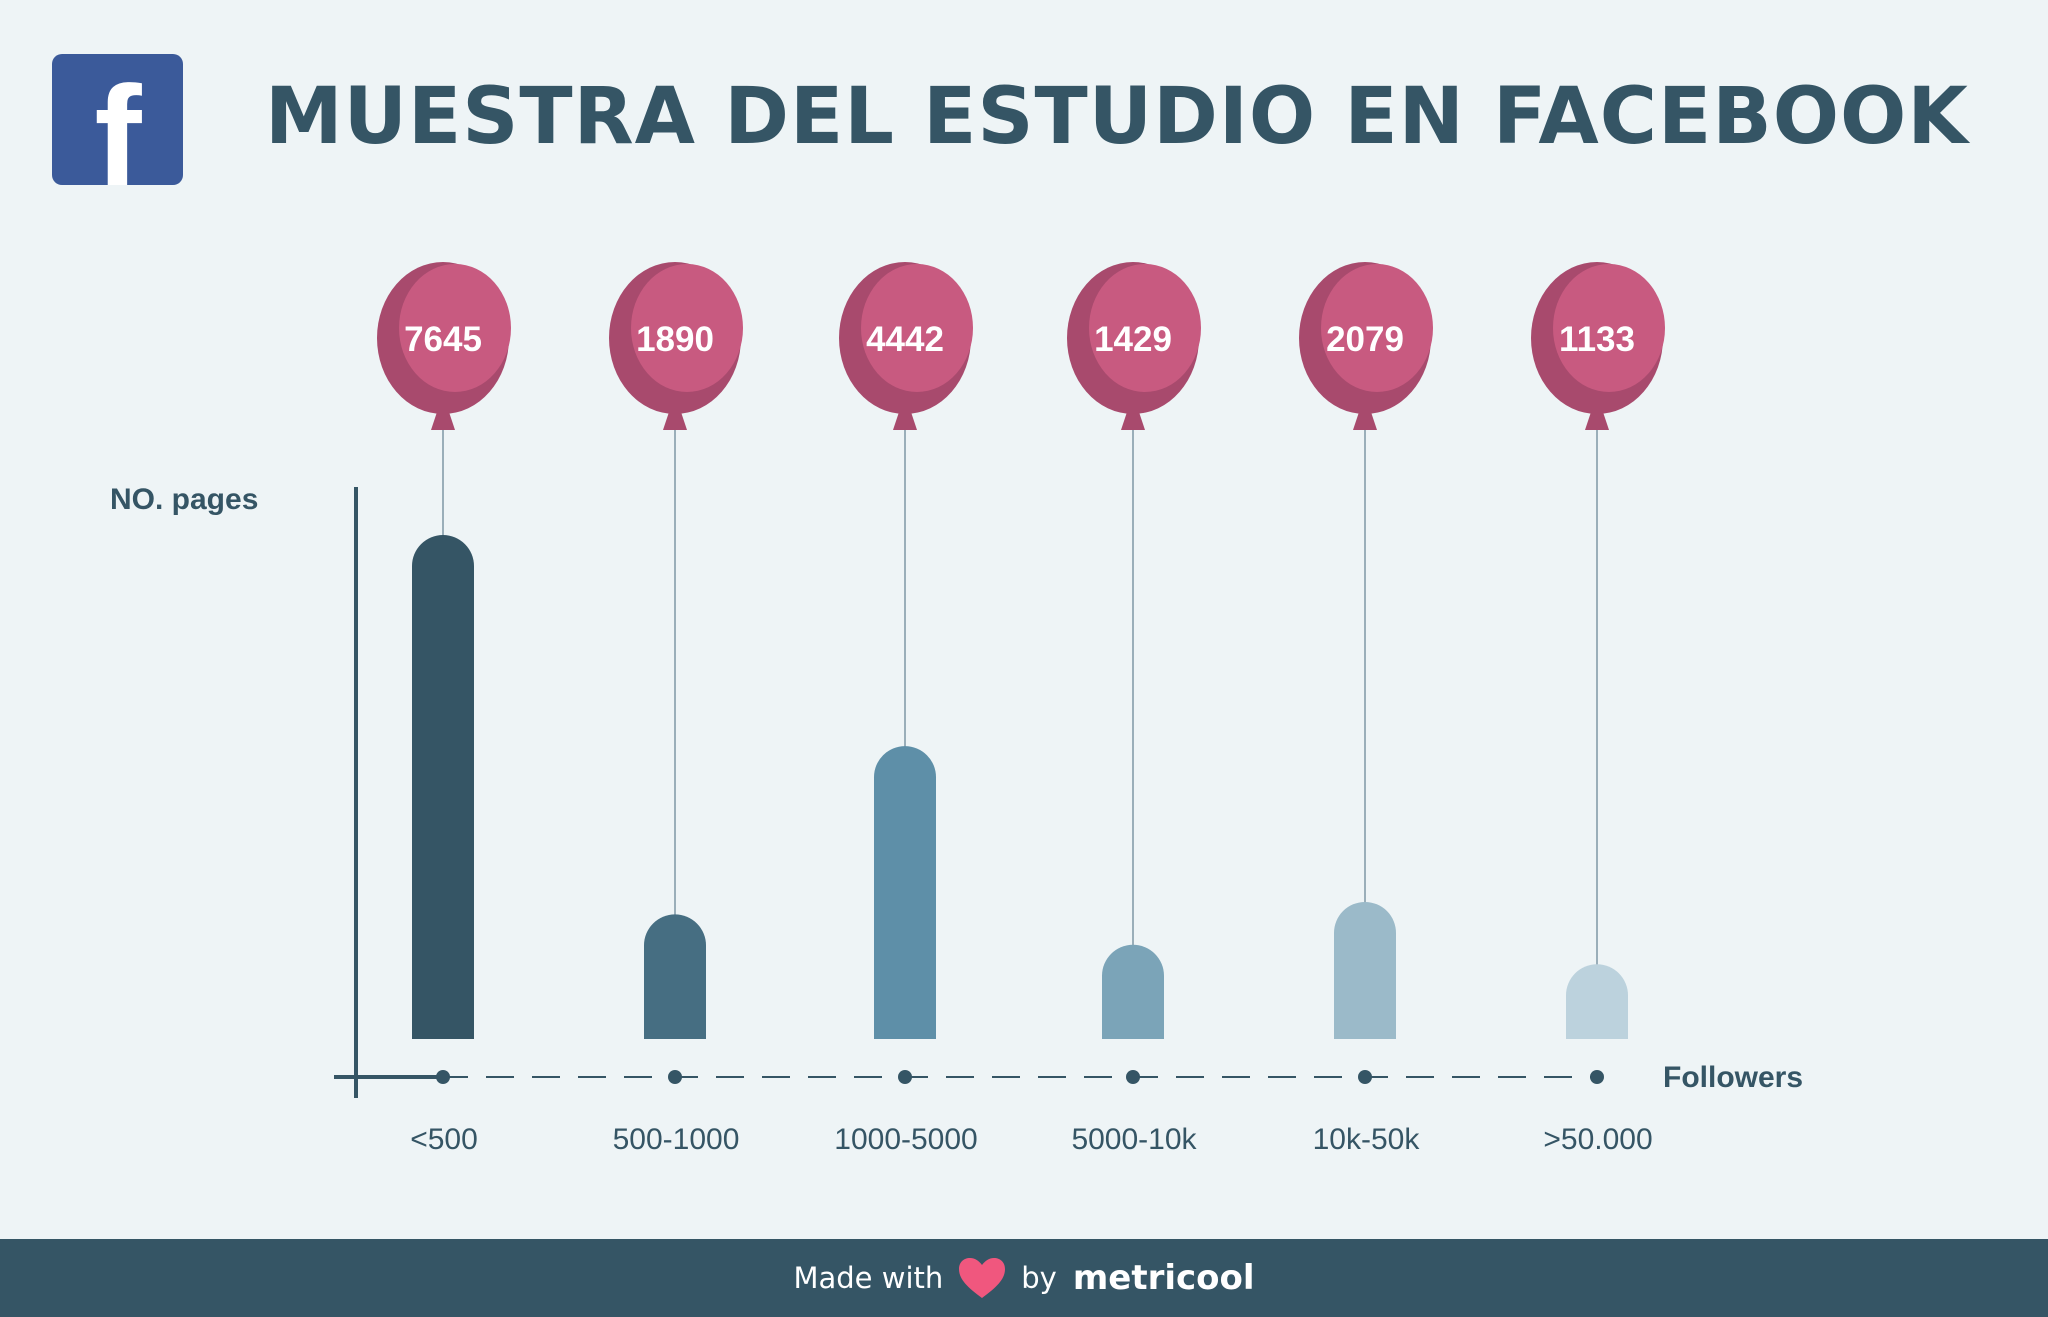 The height and width of the screenshot is (1317, 2048). Describe the element at coordinates (905, 339) in the screenshot. I see `data-label: 4442` at that location.